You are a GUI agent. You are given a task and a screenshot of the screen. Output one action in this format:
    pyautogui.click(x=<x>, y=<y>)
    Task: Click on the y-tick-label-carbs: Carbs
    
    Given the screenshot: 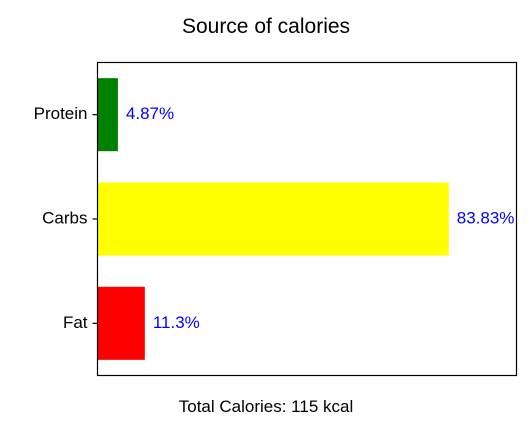 What is the action you would take?
    pyautogui.click(x=64, y=217)
    